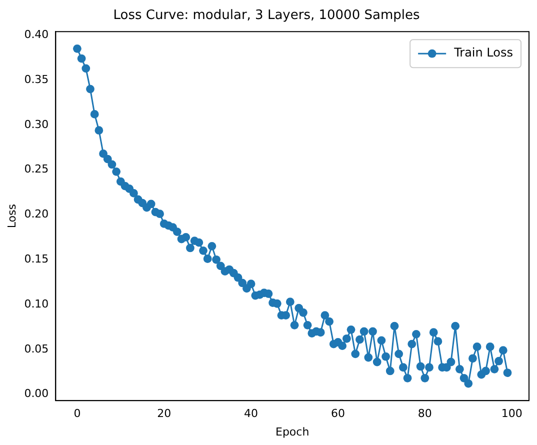 The image size is (537, 445). I want to click on y-tick-label: 0.35, so click(36, 79).